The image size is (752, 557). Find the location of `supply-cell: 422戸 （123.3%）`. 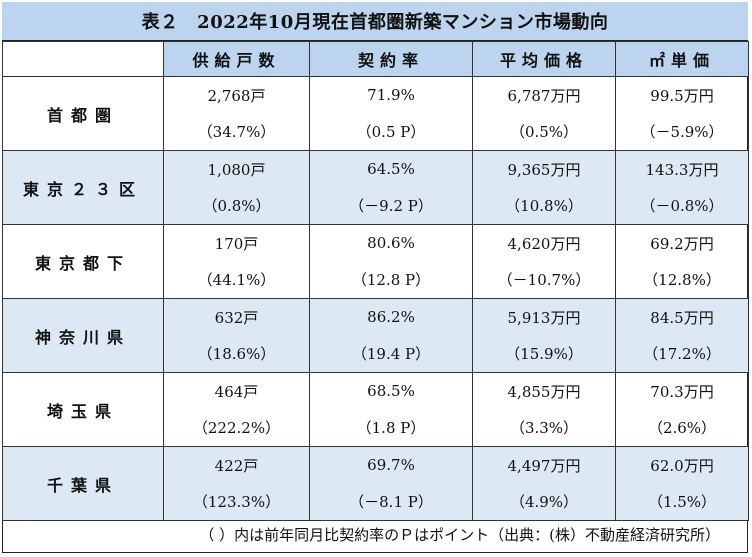

supply-cell: 422戸 （123.3%） is located at coordinates (236, 483).